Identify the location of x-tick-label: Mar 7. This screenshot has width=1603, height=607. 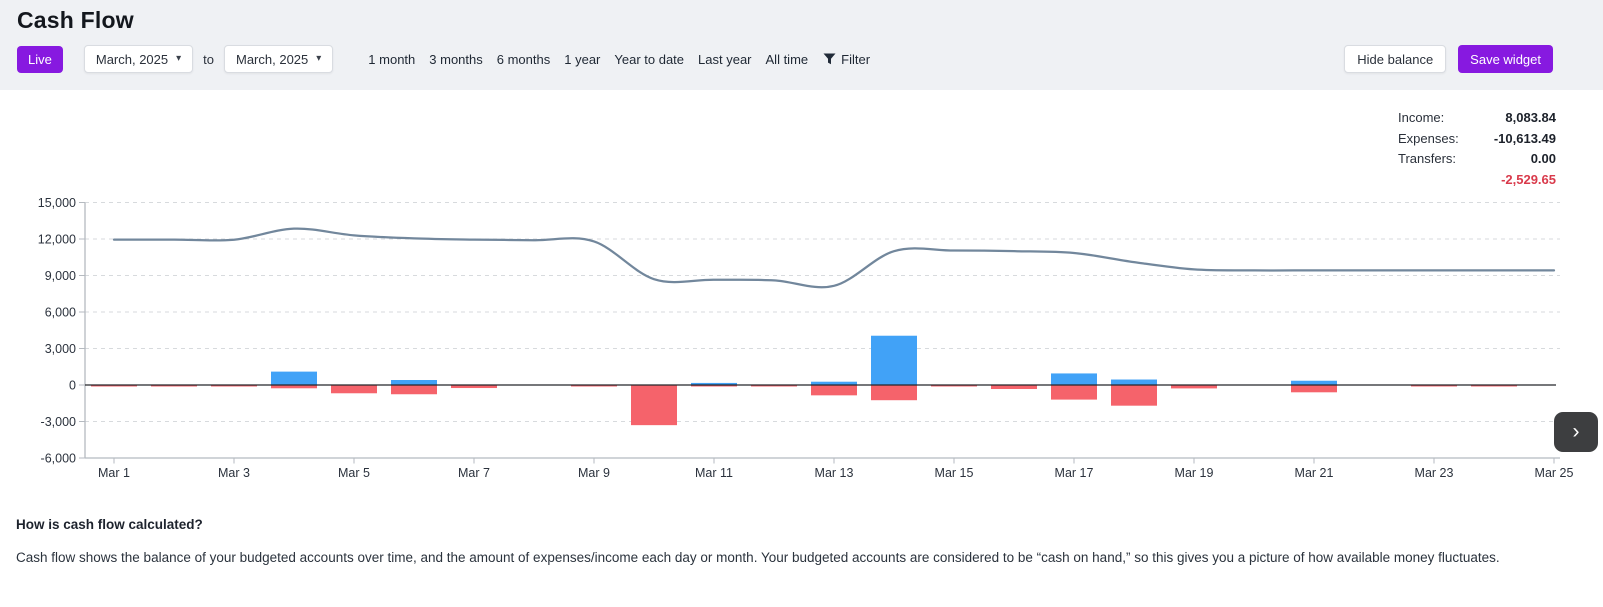
(474, 473).